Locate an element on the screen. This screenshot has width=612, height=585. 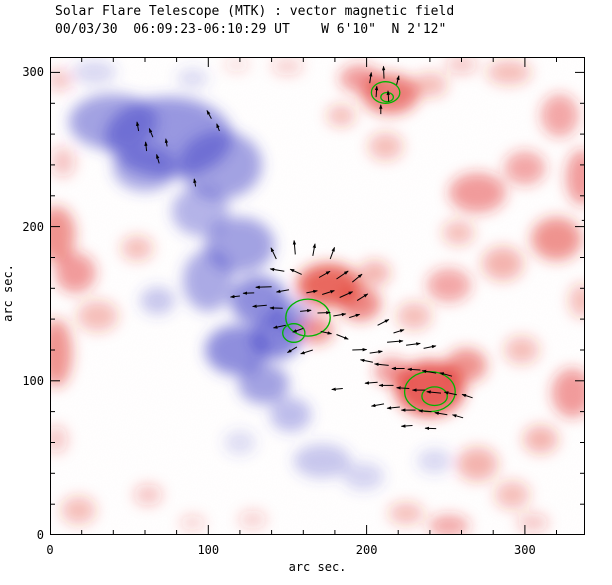
x-tick-label: 0 is located at coordinates (50, 550).